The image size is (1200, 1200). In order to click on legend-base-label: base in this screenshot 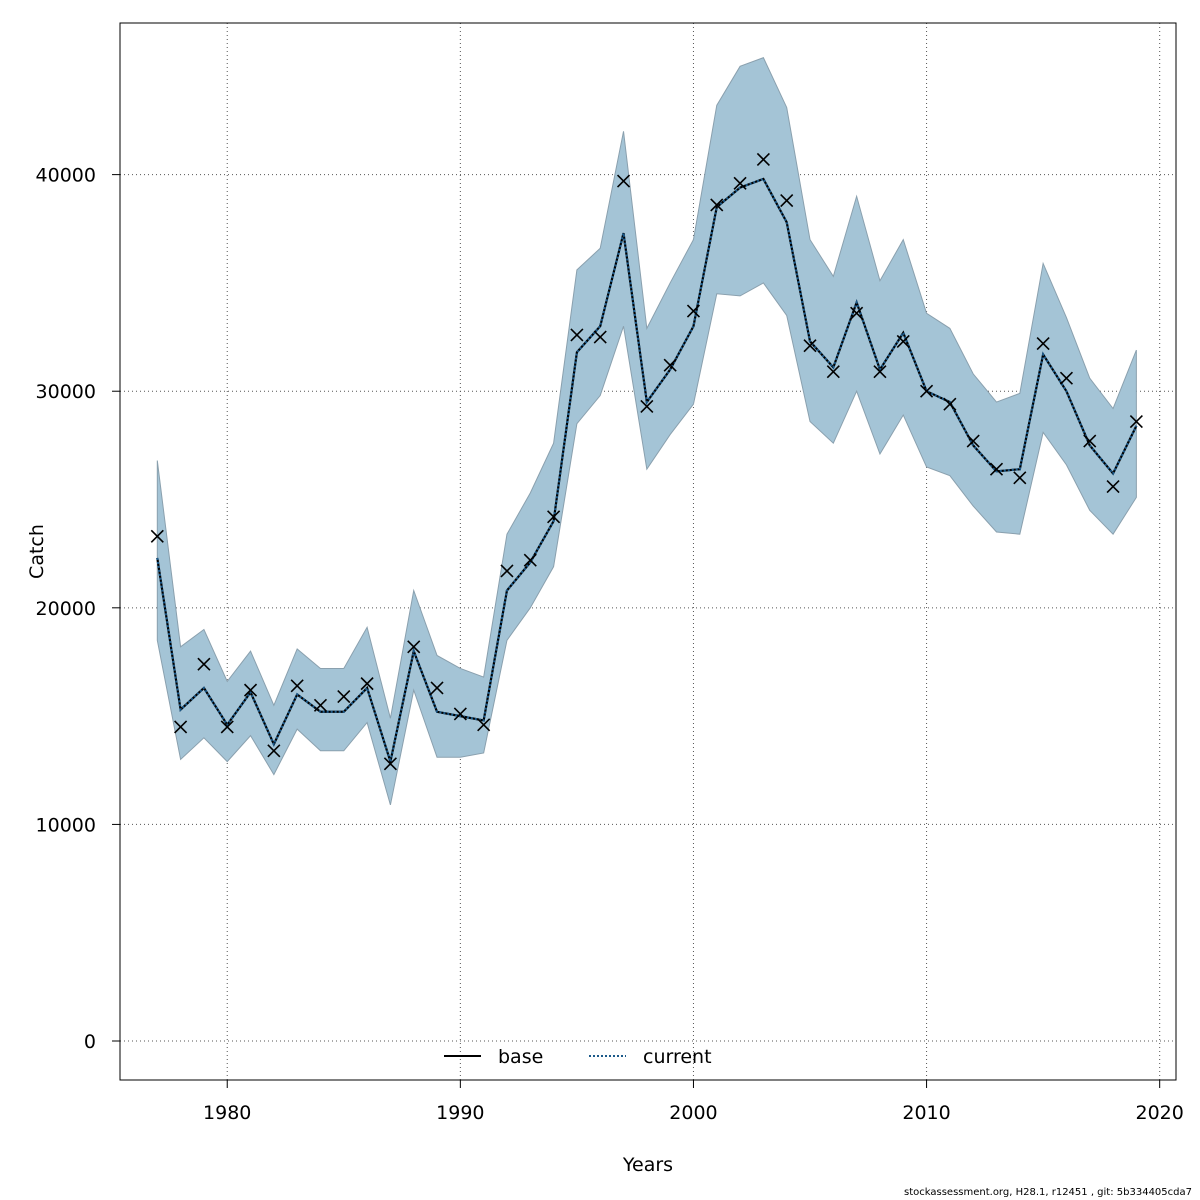, I will do `click(520, 1057)`.